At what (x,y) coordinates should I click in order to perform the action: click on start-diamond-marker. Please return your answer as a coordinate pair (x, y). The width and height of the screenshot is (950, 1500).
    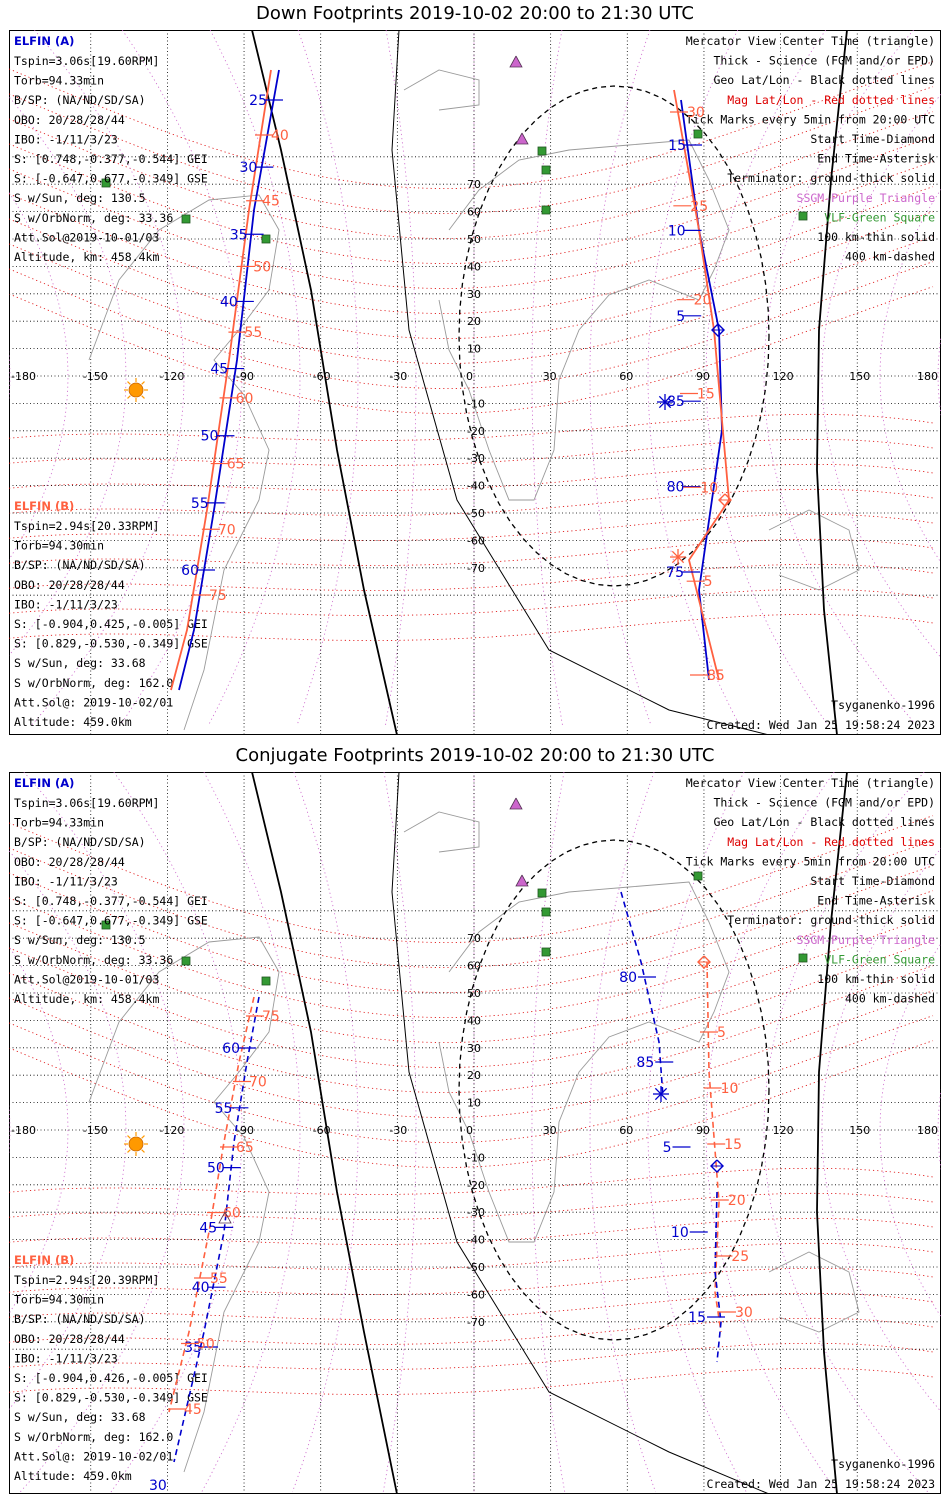
    Looking at the image, I should click on (725, 500).